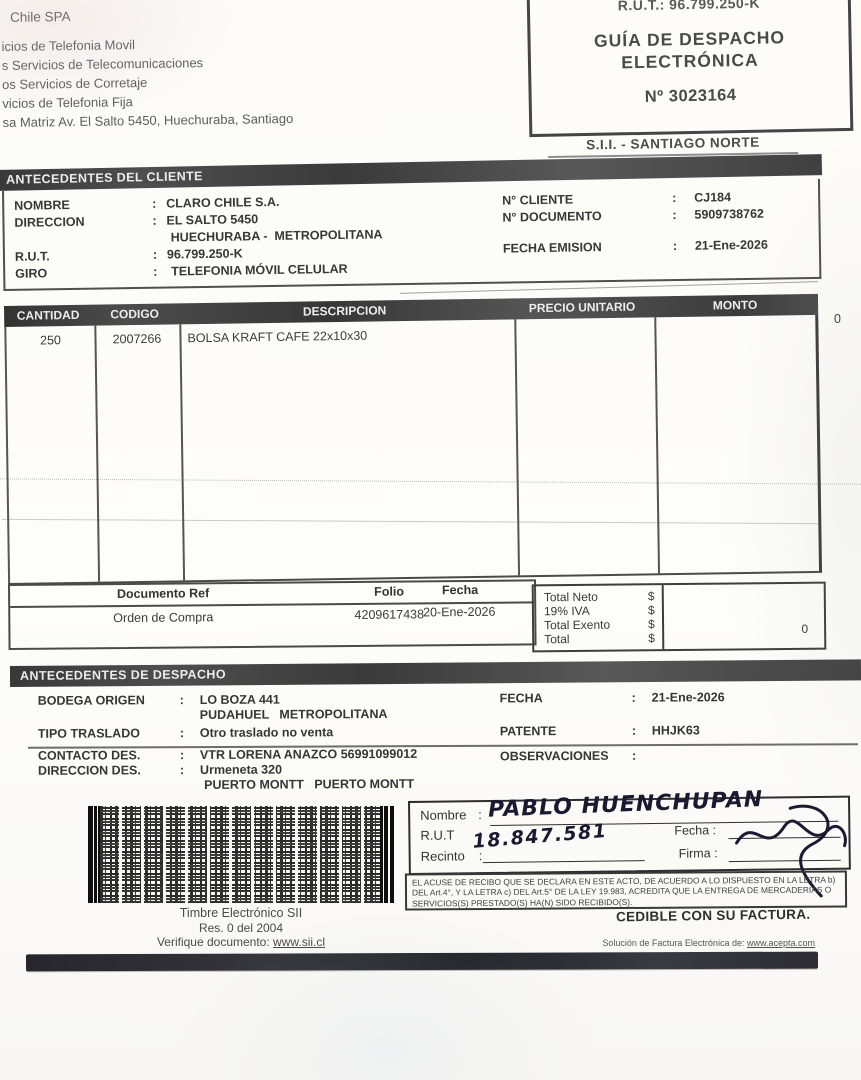  What do you see at coordinates (266, 732) in the screenshot?
I see `tipo-traslado-value: Otro traslado no venta` at bounding box center [266, 732].